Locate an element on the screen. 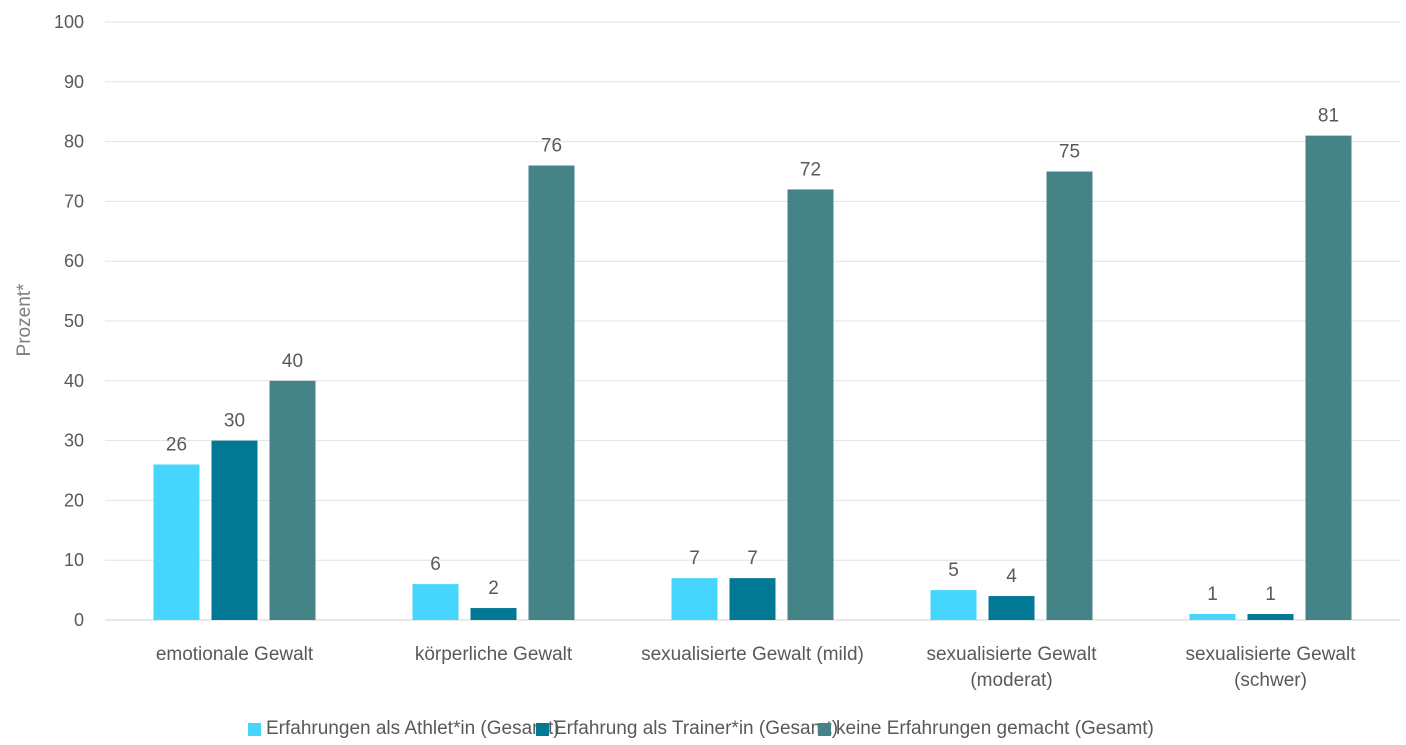 Image resolution: width=1406 pixels, height=745 pixels. legend-label: Erfahrungen als Athlet*in (Gesamt) is located at coordinates (413, 728).